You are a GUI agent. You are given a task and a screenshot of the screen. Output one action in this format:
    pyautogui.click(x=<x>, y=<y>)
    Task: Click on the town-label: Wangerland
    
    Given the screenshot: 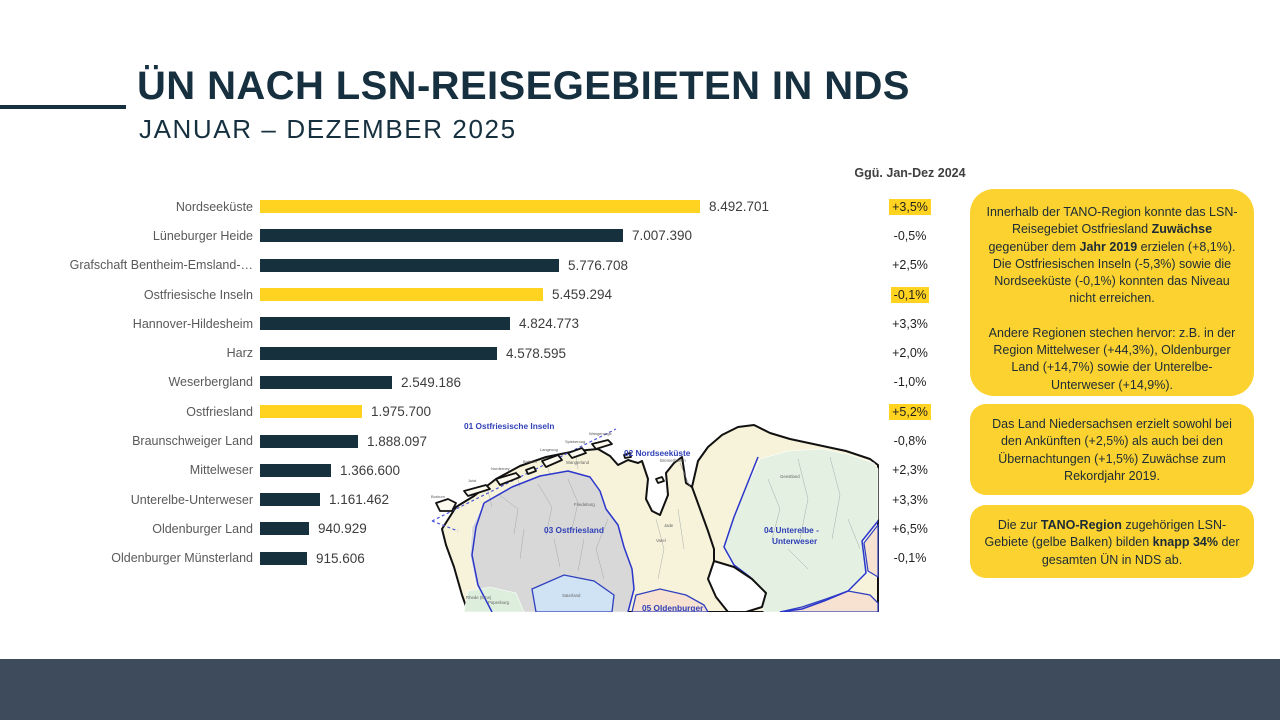 What is the action you would take?
    pyautogui.click(x=578, y=462)
    